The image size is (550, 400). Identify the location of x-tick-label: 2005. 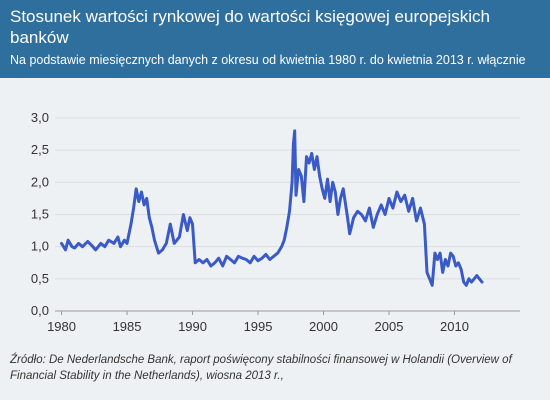
(389, 326).